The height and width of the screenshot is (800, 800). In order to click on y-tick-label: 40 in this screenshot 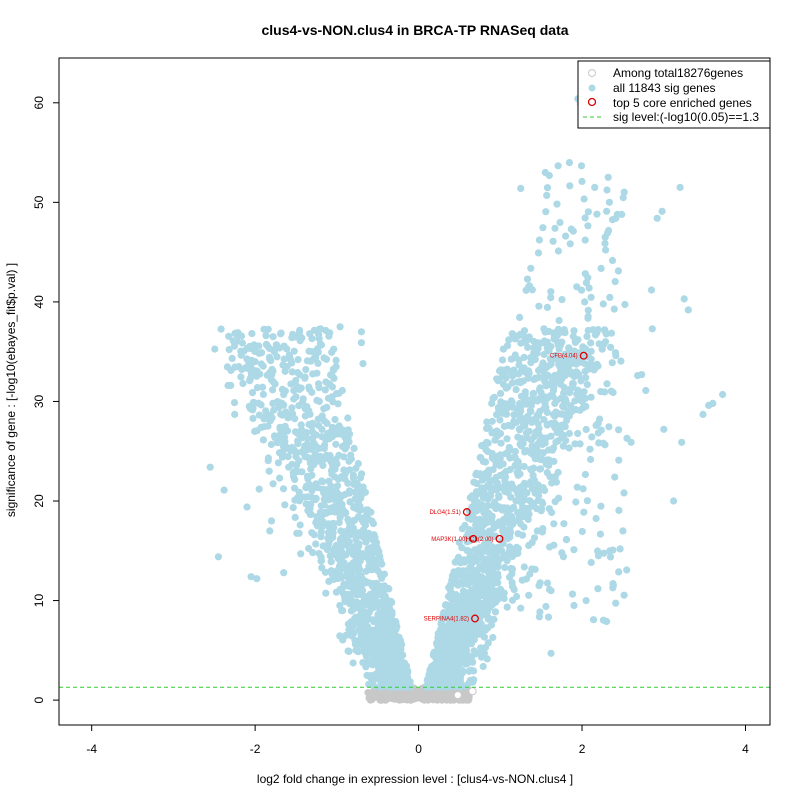, I will do `click(39, 302)`.